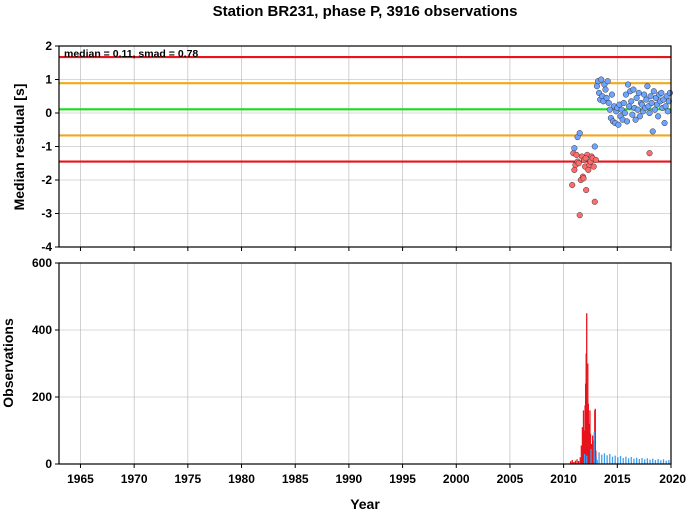 This screenshot has height=511, width=687. Describe the element at coordinates (402, 479) in the screenshot. I see `x-tick-label: 1995` at that location.